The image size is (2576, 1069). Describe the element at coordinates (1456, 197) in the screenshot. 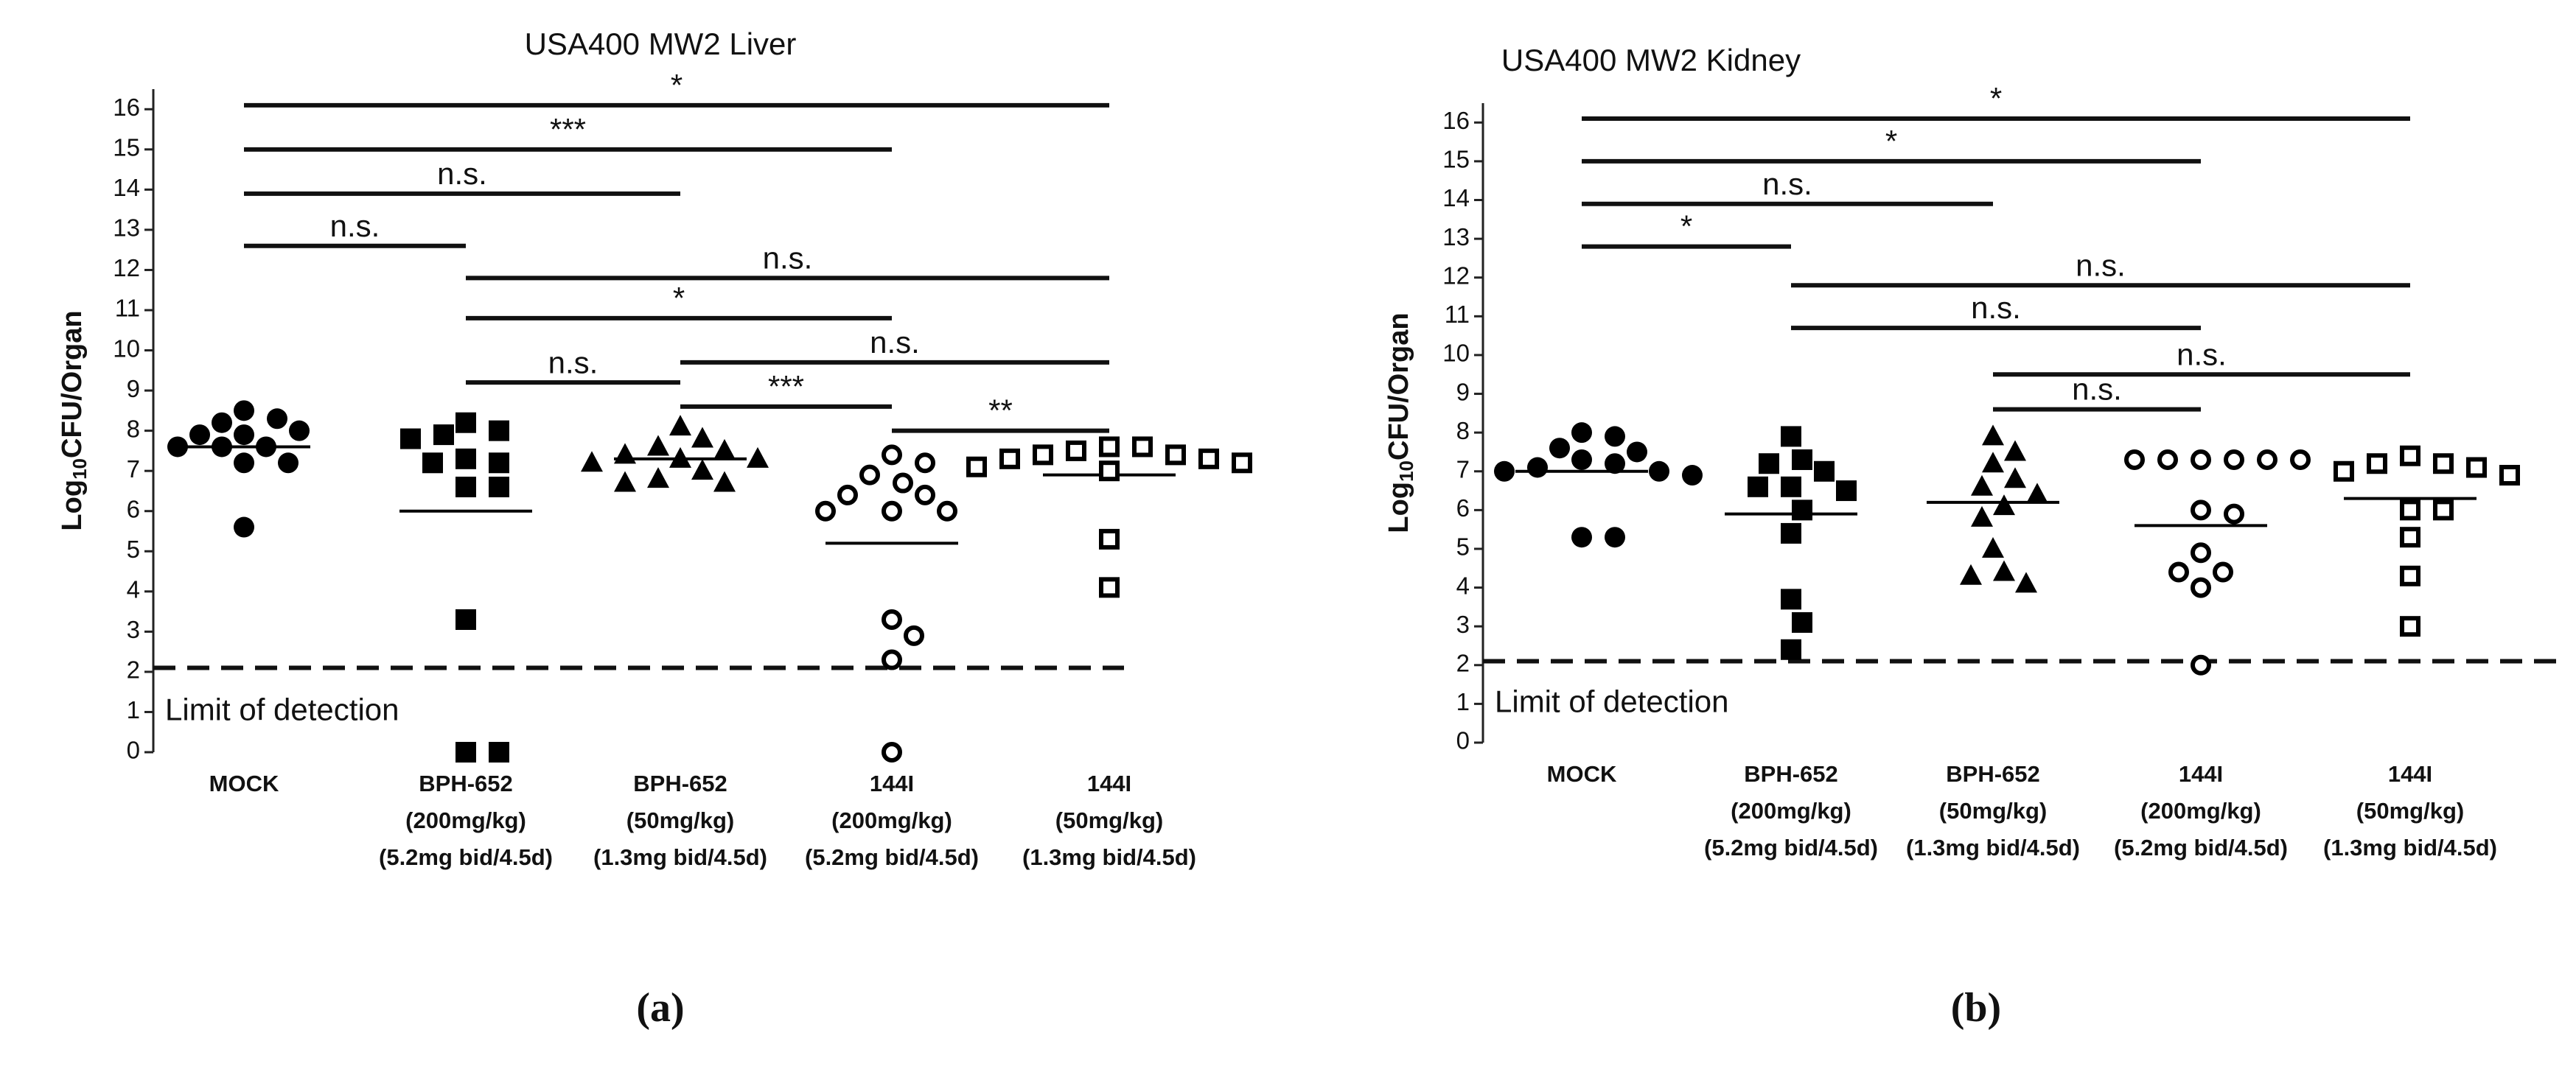

I see `y-tick-label: 14` at that location.